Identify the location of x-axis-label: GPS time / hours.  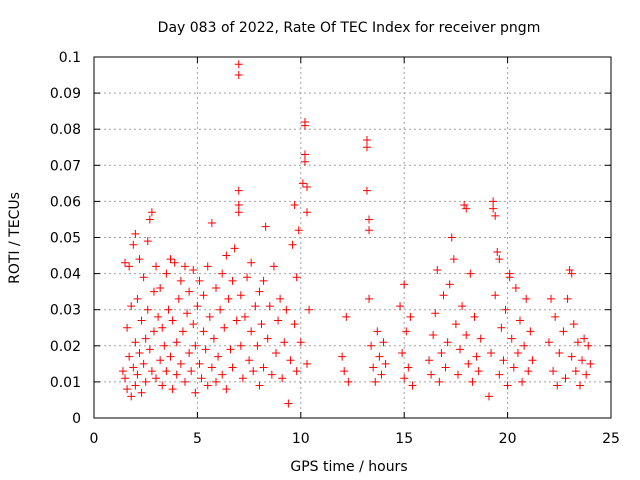
(348, 467).